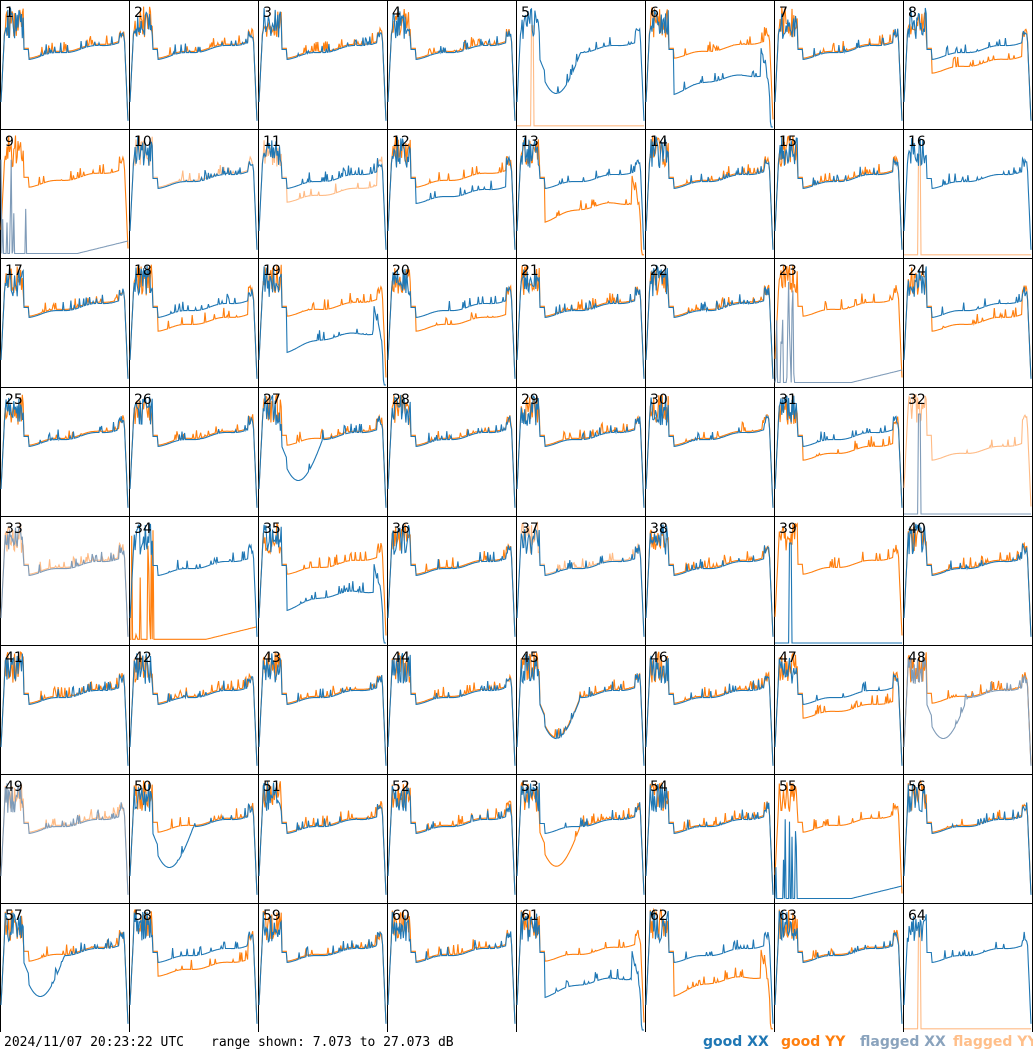  What do you see at coordinates (272, 529) in the screenshot?
I see `panel-label: 35` at bounding box center [272, 529].